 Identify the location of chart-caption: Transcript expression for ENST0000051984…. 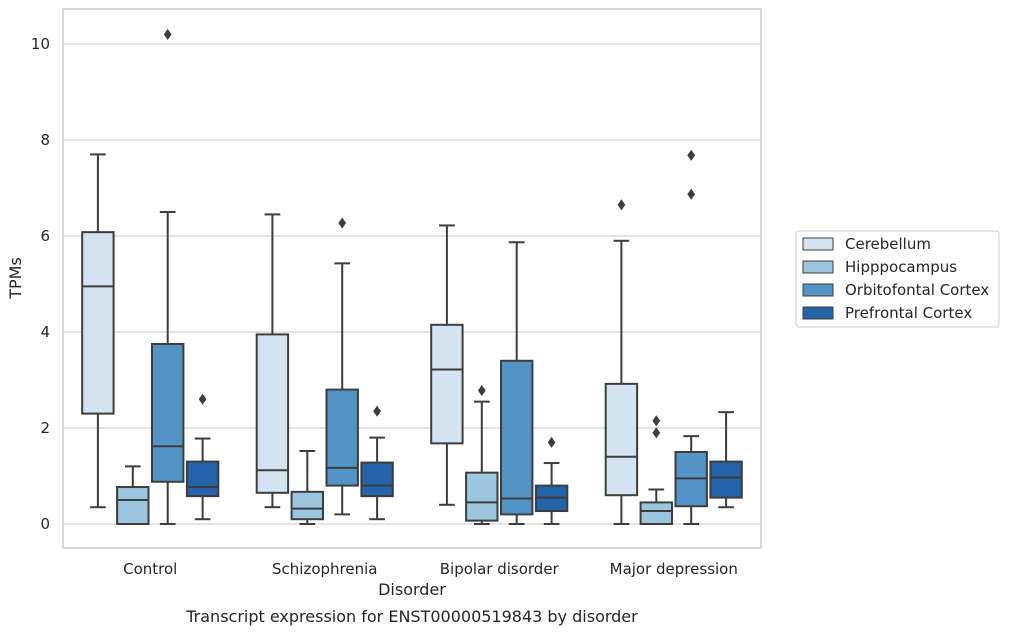
(411, 616).